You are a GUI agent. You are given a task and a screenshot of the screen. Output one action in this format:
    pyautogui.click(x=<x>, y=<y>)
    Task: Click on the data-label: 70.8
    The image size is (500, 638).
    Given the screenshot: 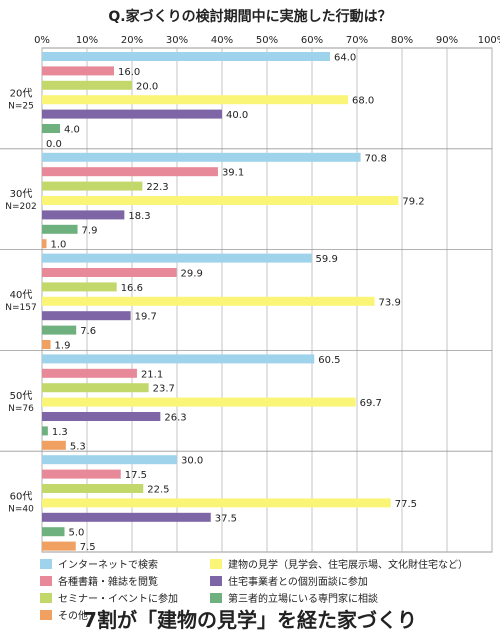 What is the action you would take?
    pyautogui.click(x=376, y=158)
    